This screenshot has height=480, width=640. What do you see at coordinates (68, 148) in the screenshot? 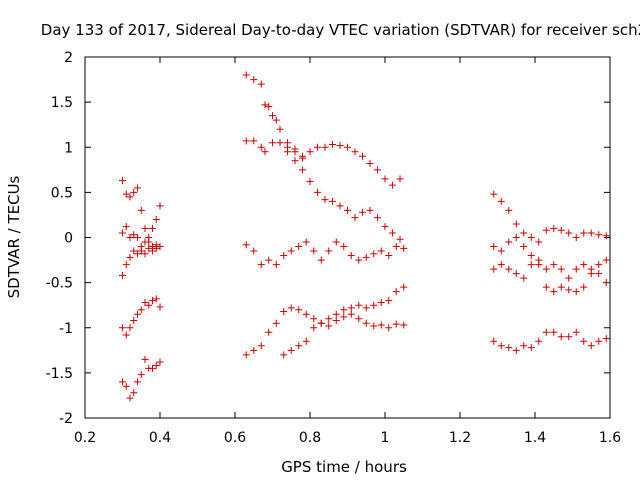
I see `y-tick-label: 1` at bounding box center [68, 148].